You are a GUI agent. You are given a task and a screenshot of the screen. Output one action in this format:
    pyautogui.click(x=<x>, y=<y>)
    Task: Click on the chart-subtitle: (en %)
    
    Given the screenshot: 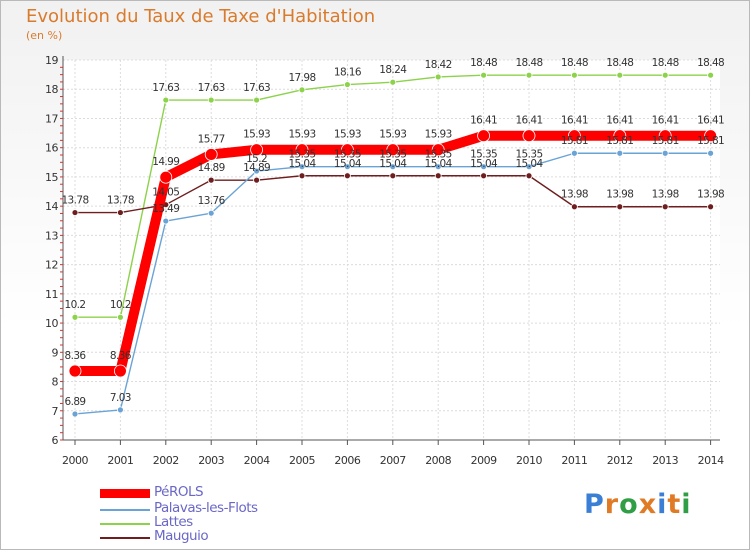 What is the action you would take?
    pyautogui.click(x=44, y=35)
    